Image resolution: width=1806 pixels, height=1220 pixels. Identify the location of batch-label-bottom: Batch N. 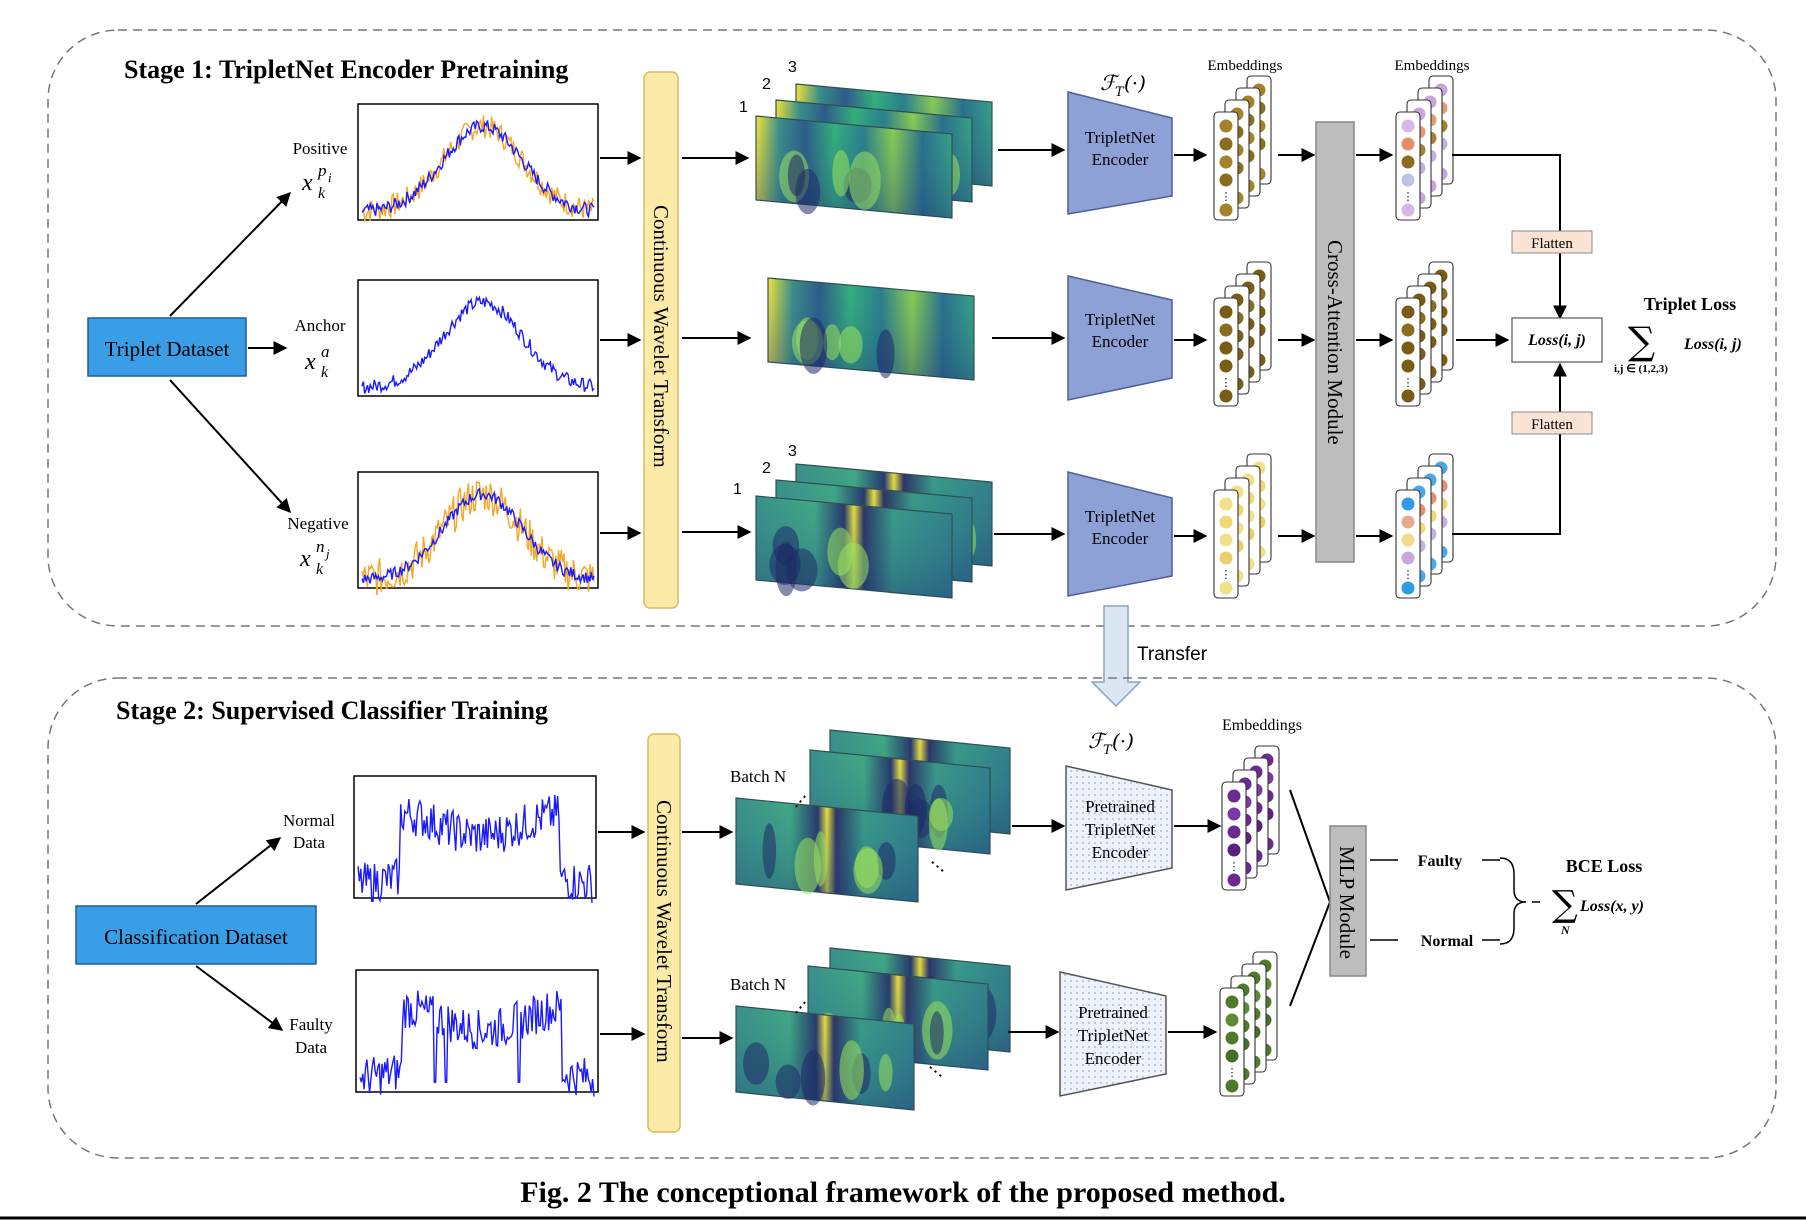
(758, 984).